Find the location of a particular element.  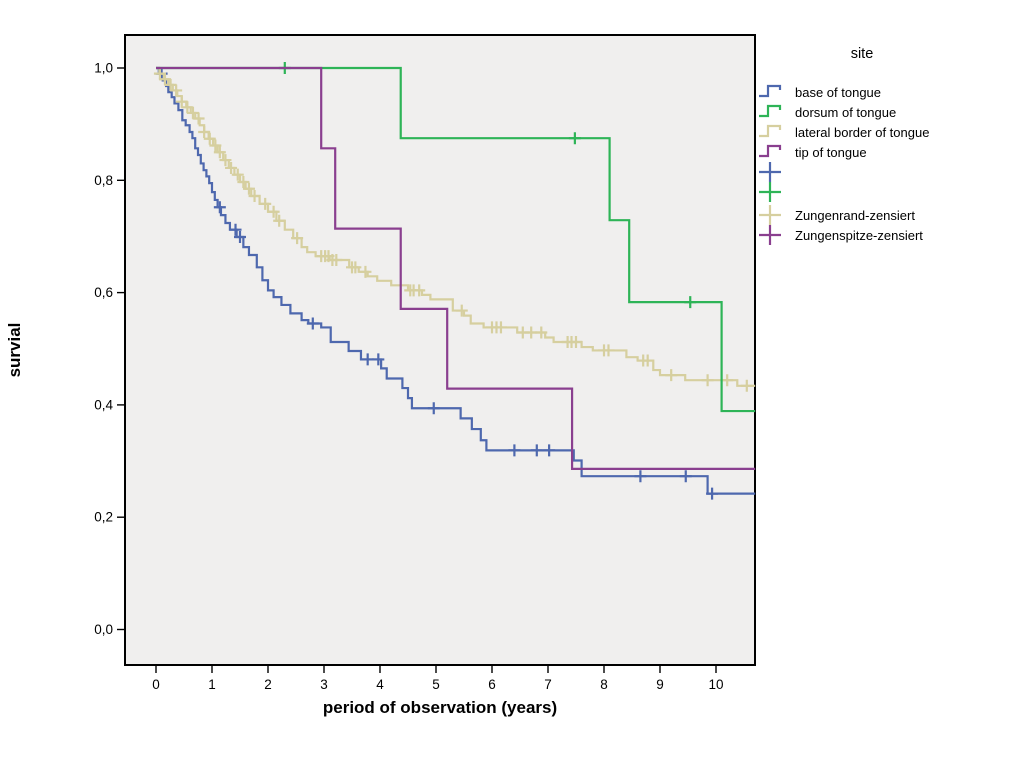

x-tick-label: 6 is located at coordinates (492, 684).